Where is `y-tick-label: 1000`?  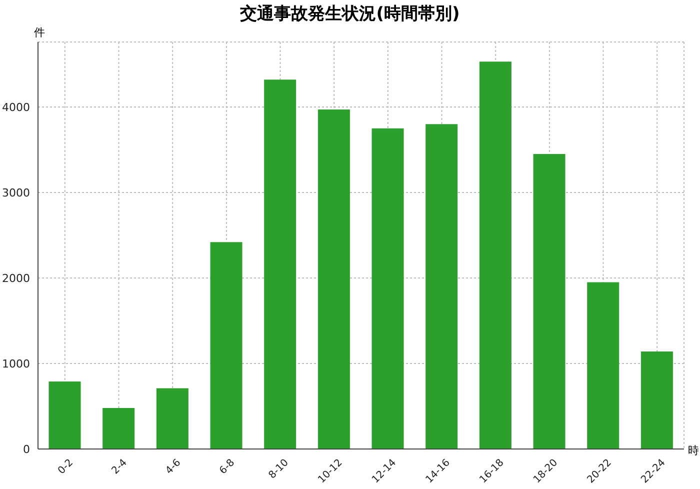 y-tick-label: 1000 is located at coordinates (16, 363).